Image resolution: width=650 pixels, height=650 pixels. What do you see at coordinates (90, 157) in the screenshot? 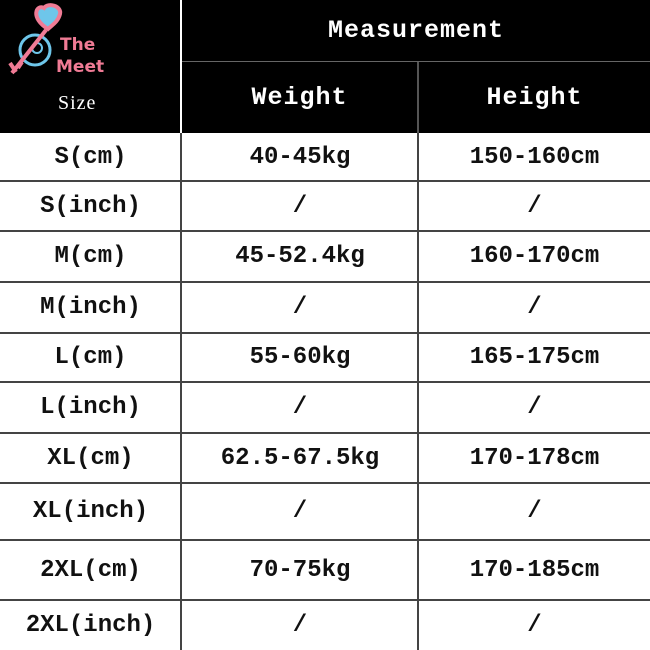
I see `size-cell: S(cm)` at bounding box center [90, 157].